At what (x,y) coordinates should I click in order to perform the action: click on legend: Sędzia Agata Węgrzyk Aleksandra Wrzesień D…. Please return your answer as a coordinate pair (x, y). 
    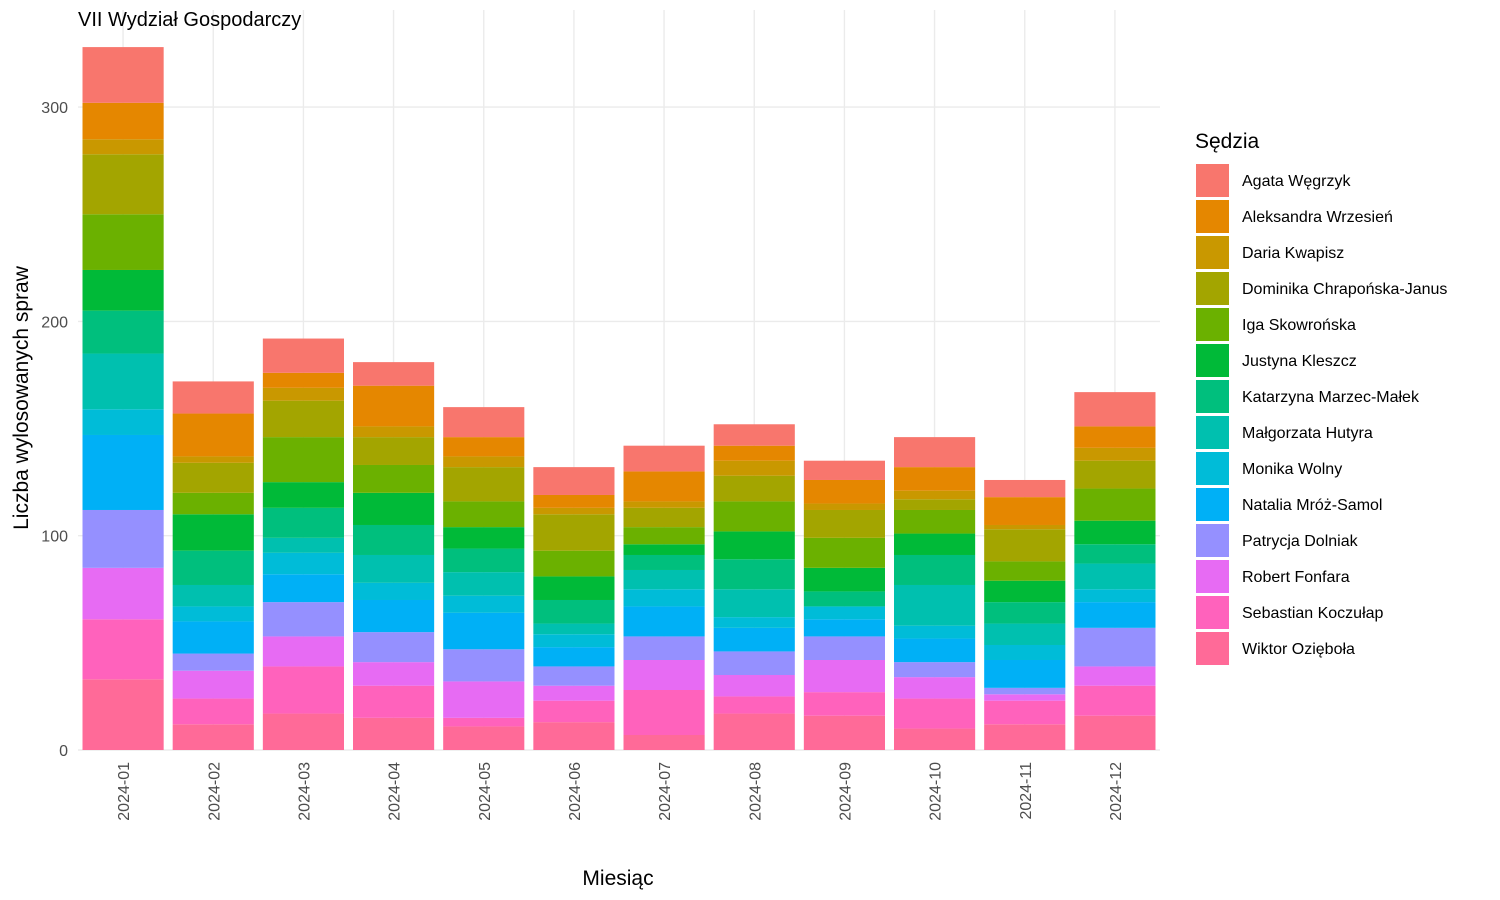
    Looking at the image, I should click on (1321, 397).